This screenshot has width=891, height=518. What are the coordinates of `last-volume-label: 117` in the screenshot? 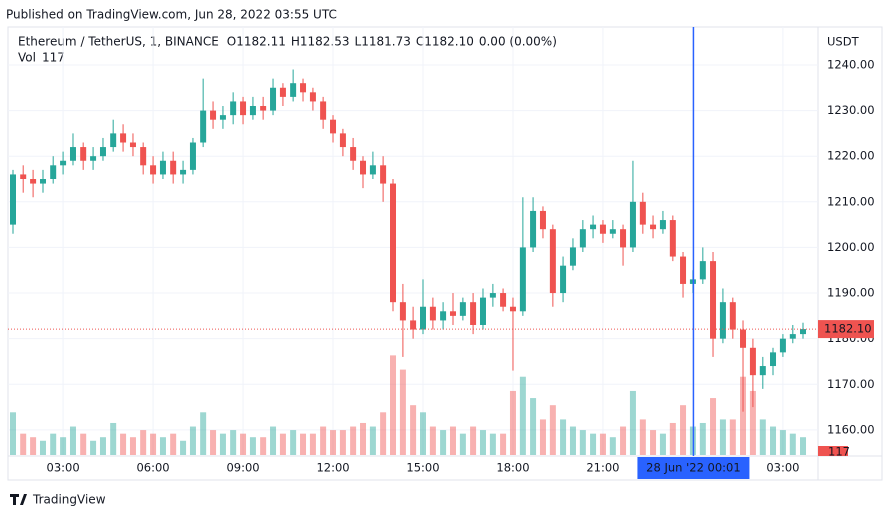 It's located at (839, 452).